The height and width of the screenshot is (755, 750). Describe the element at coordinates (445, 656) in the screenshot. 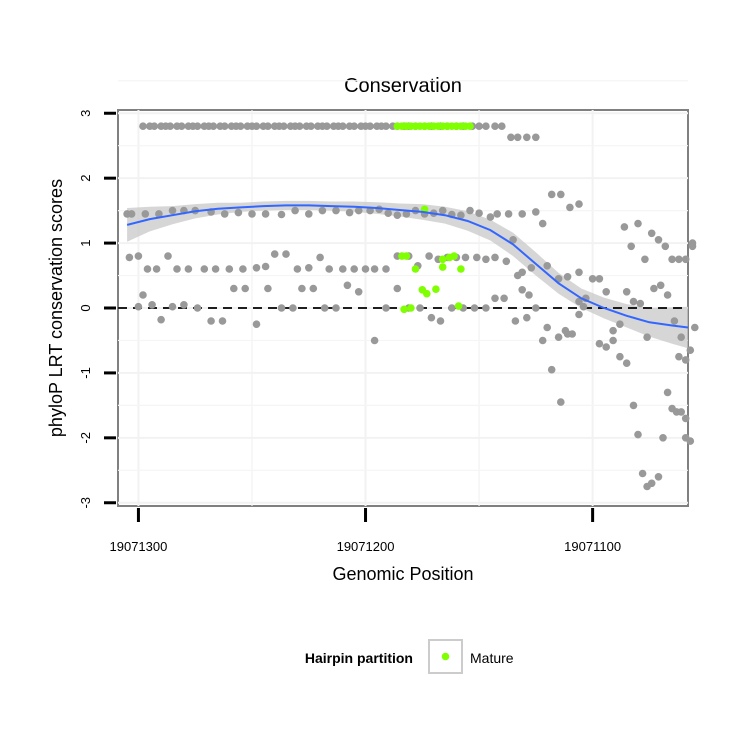

I see `legend-key-mature` at that location.